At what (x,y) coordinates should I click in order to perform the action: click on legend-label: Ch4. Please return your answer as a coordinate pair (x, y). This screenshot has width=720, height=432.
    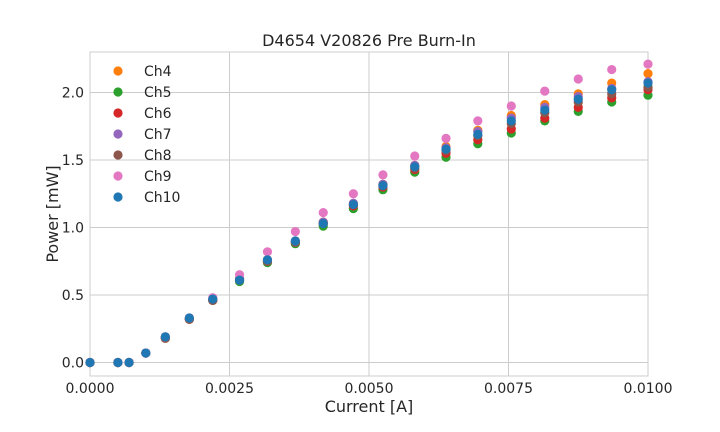
    Looking at the image, I should click on (158, 72).